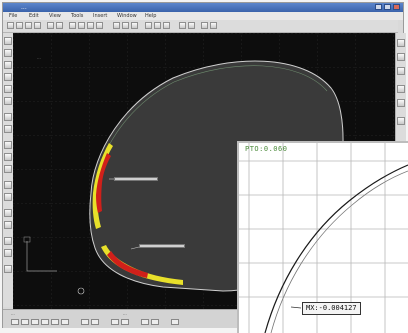  Describe the element at coordinates (145, 322) in the screenshot. I see `lineweight-toggle` at that location.